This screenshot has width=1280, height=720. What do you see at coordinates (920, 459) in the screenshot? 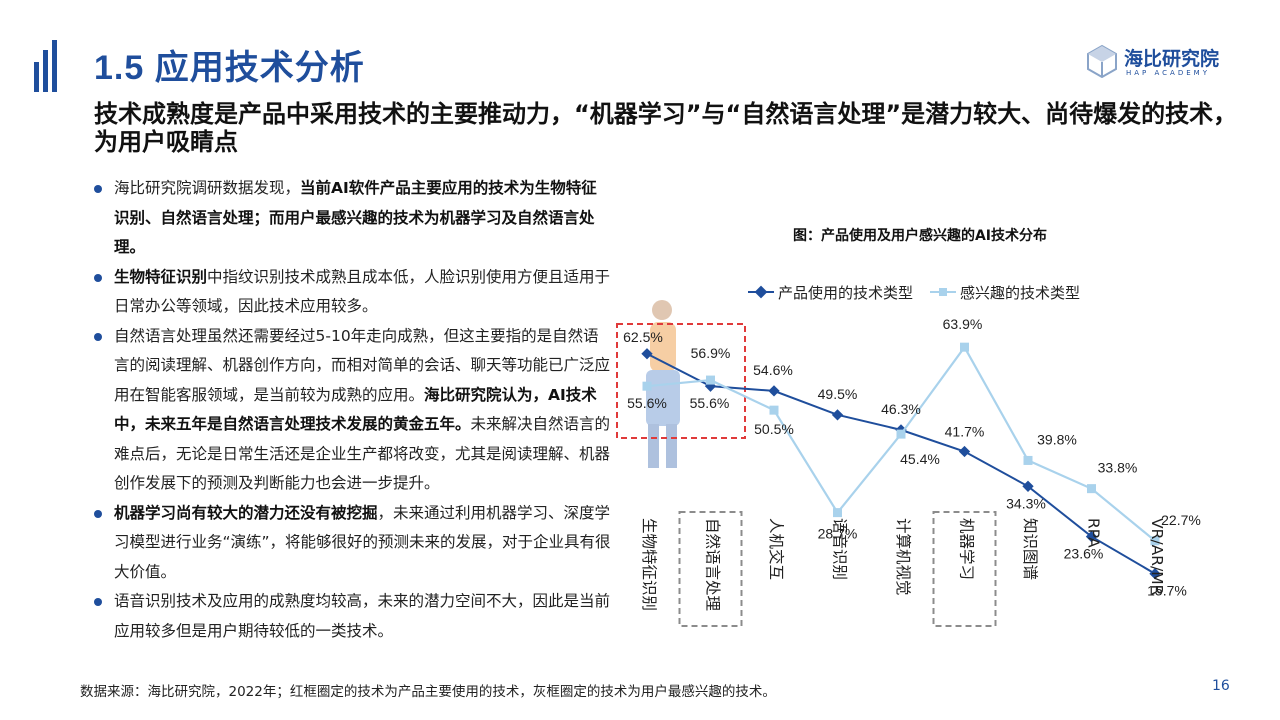
I see `data-label: 45.4%` at bounding box center [920, 459].